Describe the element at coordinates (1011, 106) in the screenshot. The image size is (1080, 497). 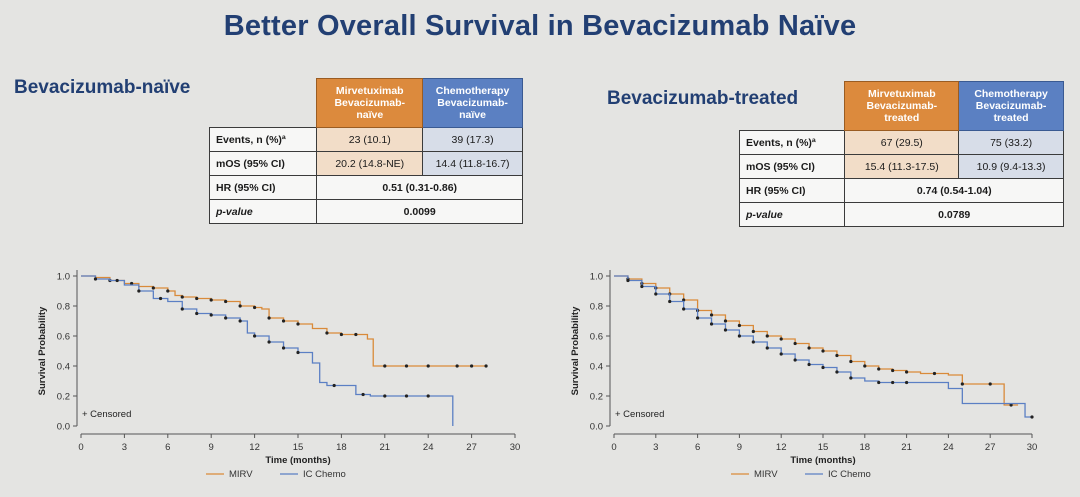
I see `header-chemo: Chemotherapy Bevacizumab- treated` at that location.